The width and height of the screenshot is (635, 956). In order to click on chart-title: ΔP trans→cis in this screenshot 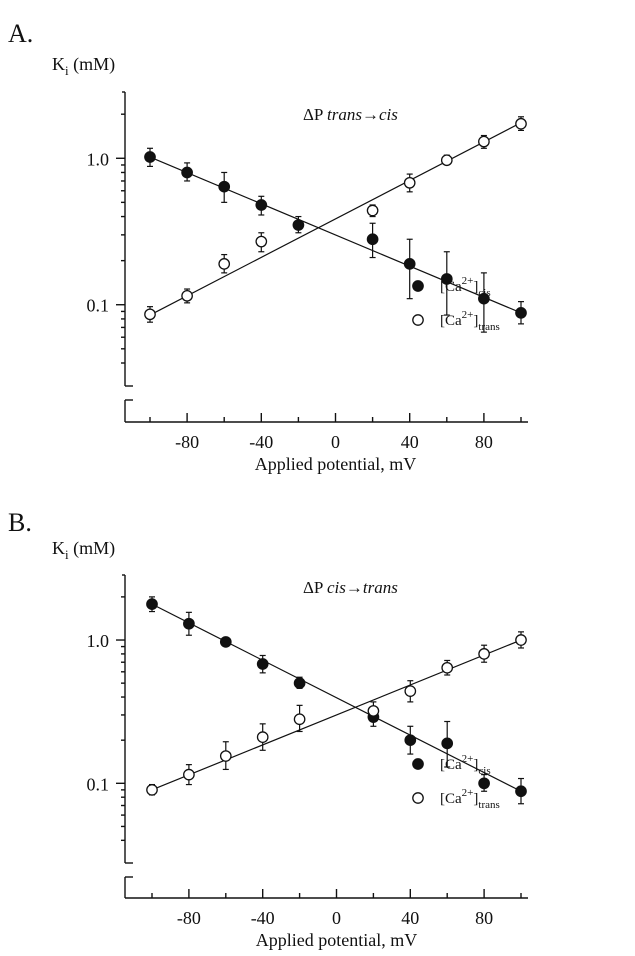, I will do `click(350, 114)`.